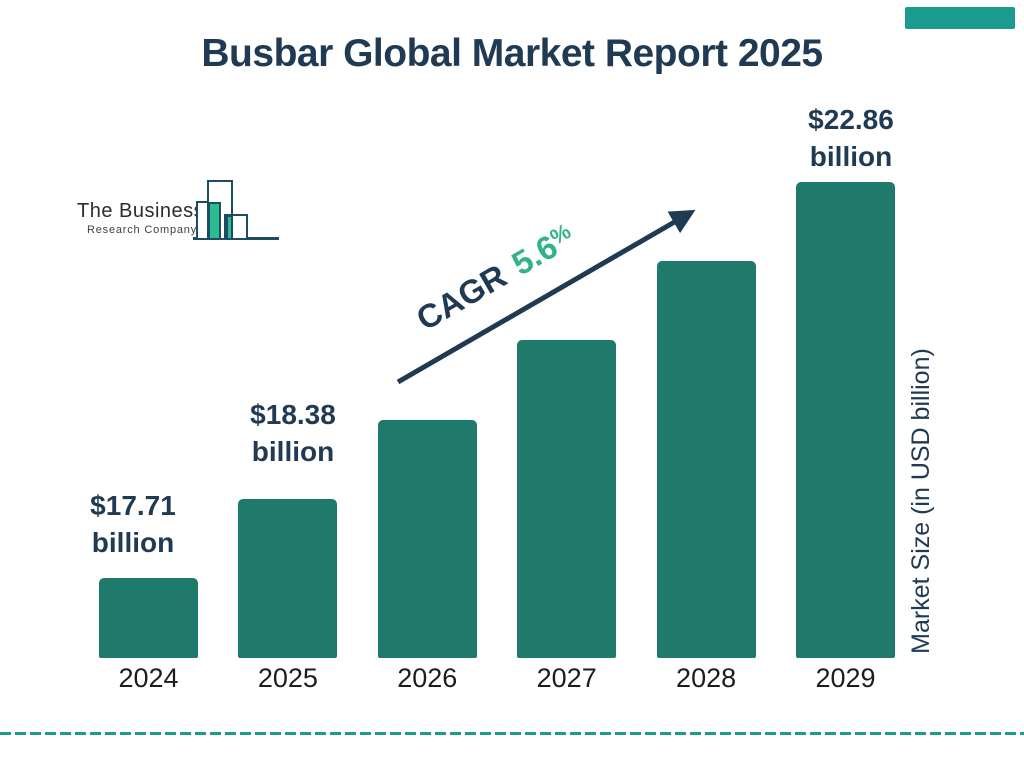 Image resolution: width=1024 pixels, height=768 pixels. Describe the element at coordinates (293, 414) in the screenshot. I see `value-label-2025-amount: $18.38` at that location.